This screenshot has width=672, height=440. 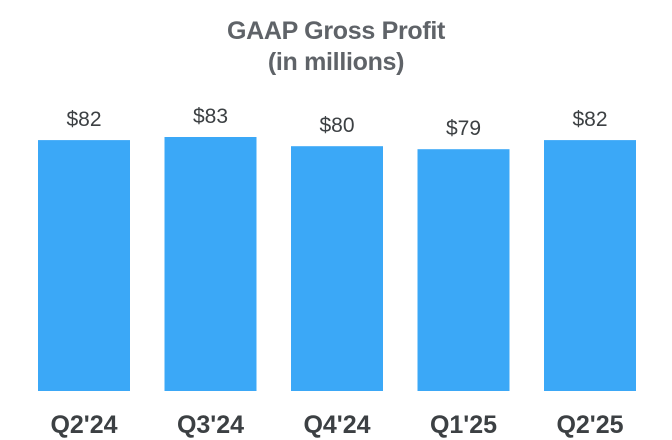 I want to click on bar-q424, so click(x=337, y=268).